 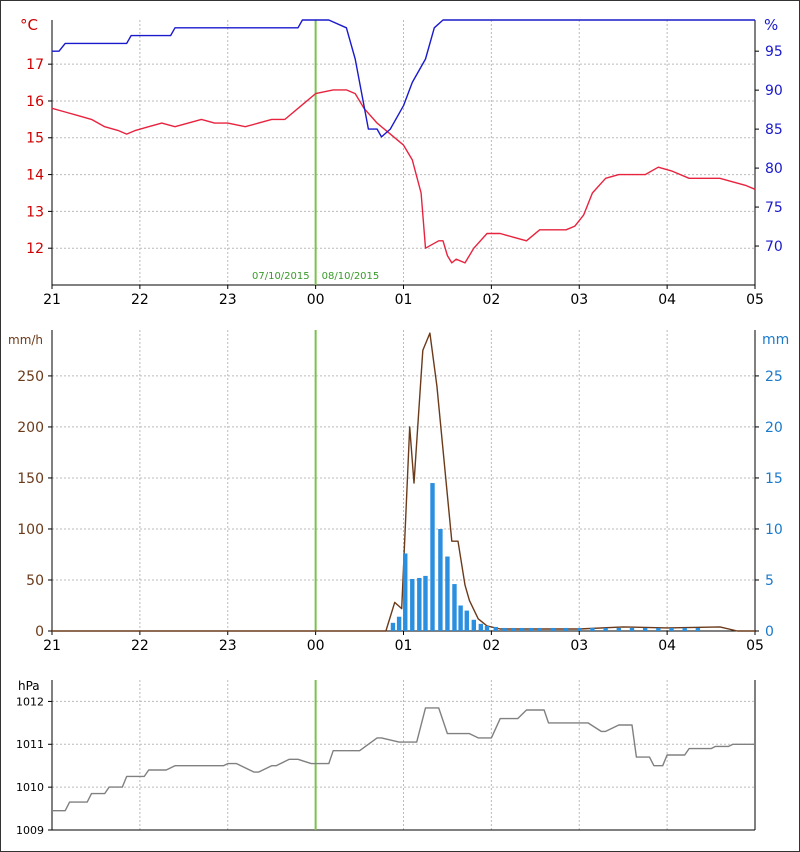 I want to click on y-left-tick-label: 1012, so click(x=30, y=701).